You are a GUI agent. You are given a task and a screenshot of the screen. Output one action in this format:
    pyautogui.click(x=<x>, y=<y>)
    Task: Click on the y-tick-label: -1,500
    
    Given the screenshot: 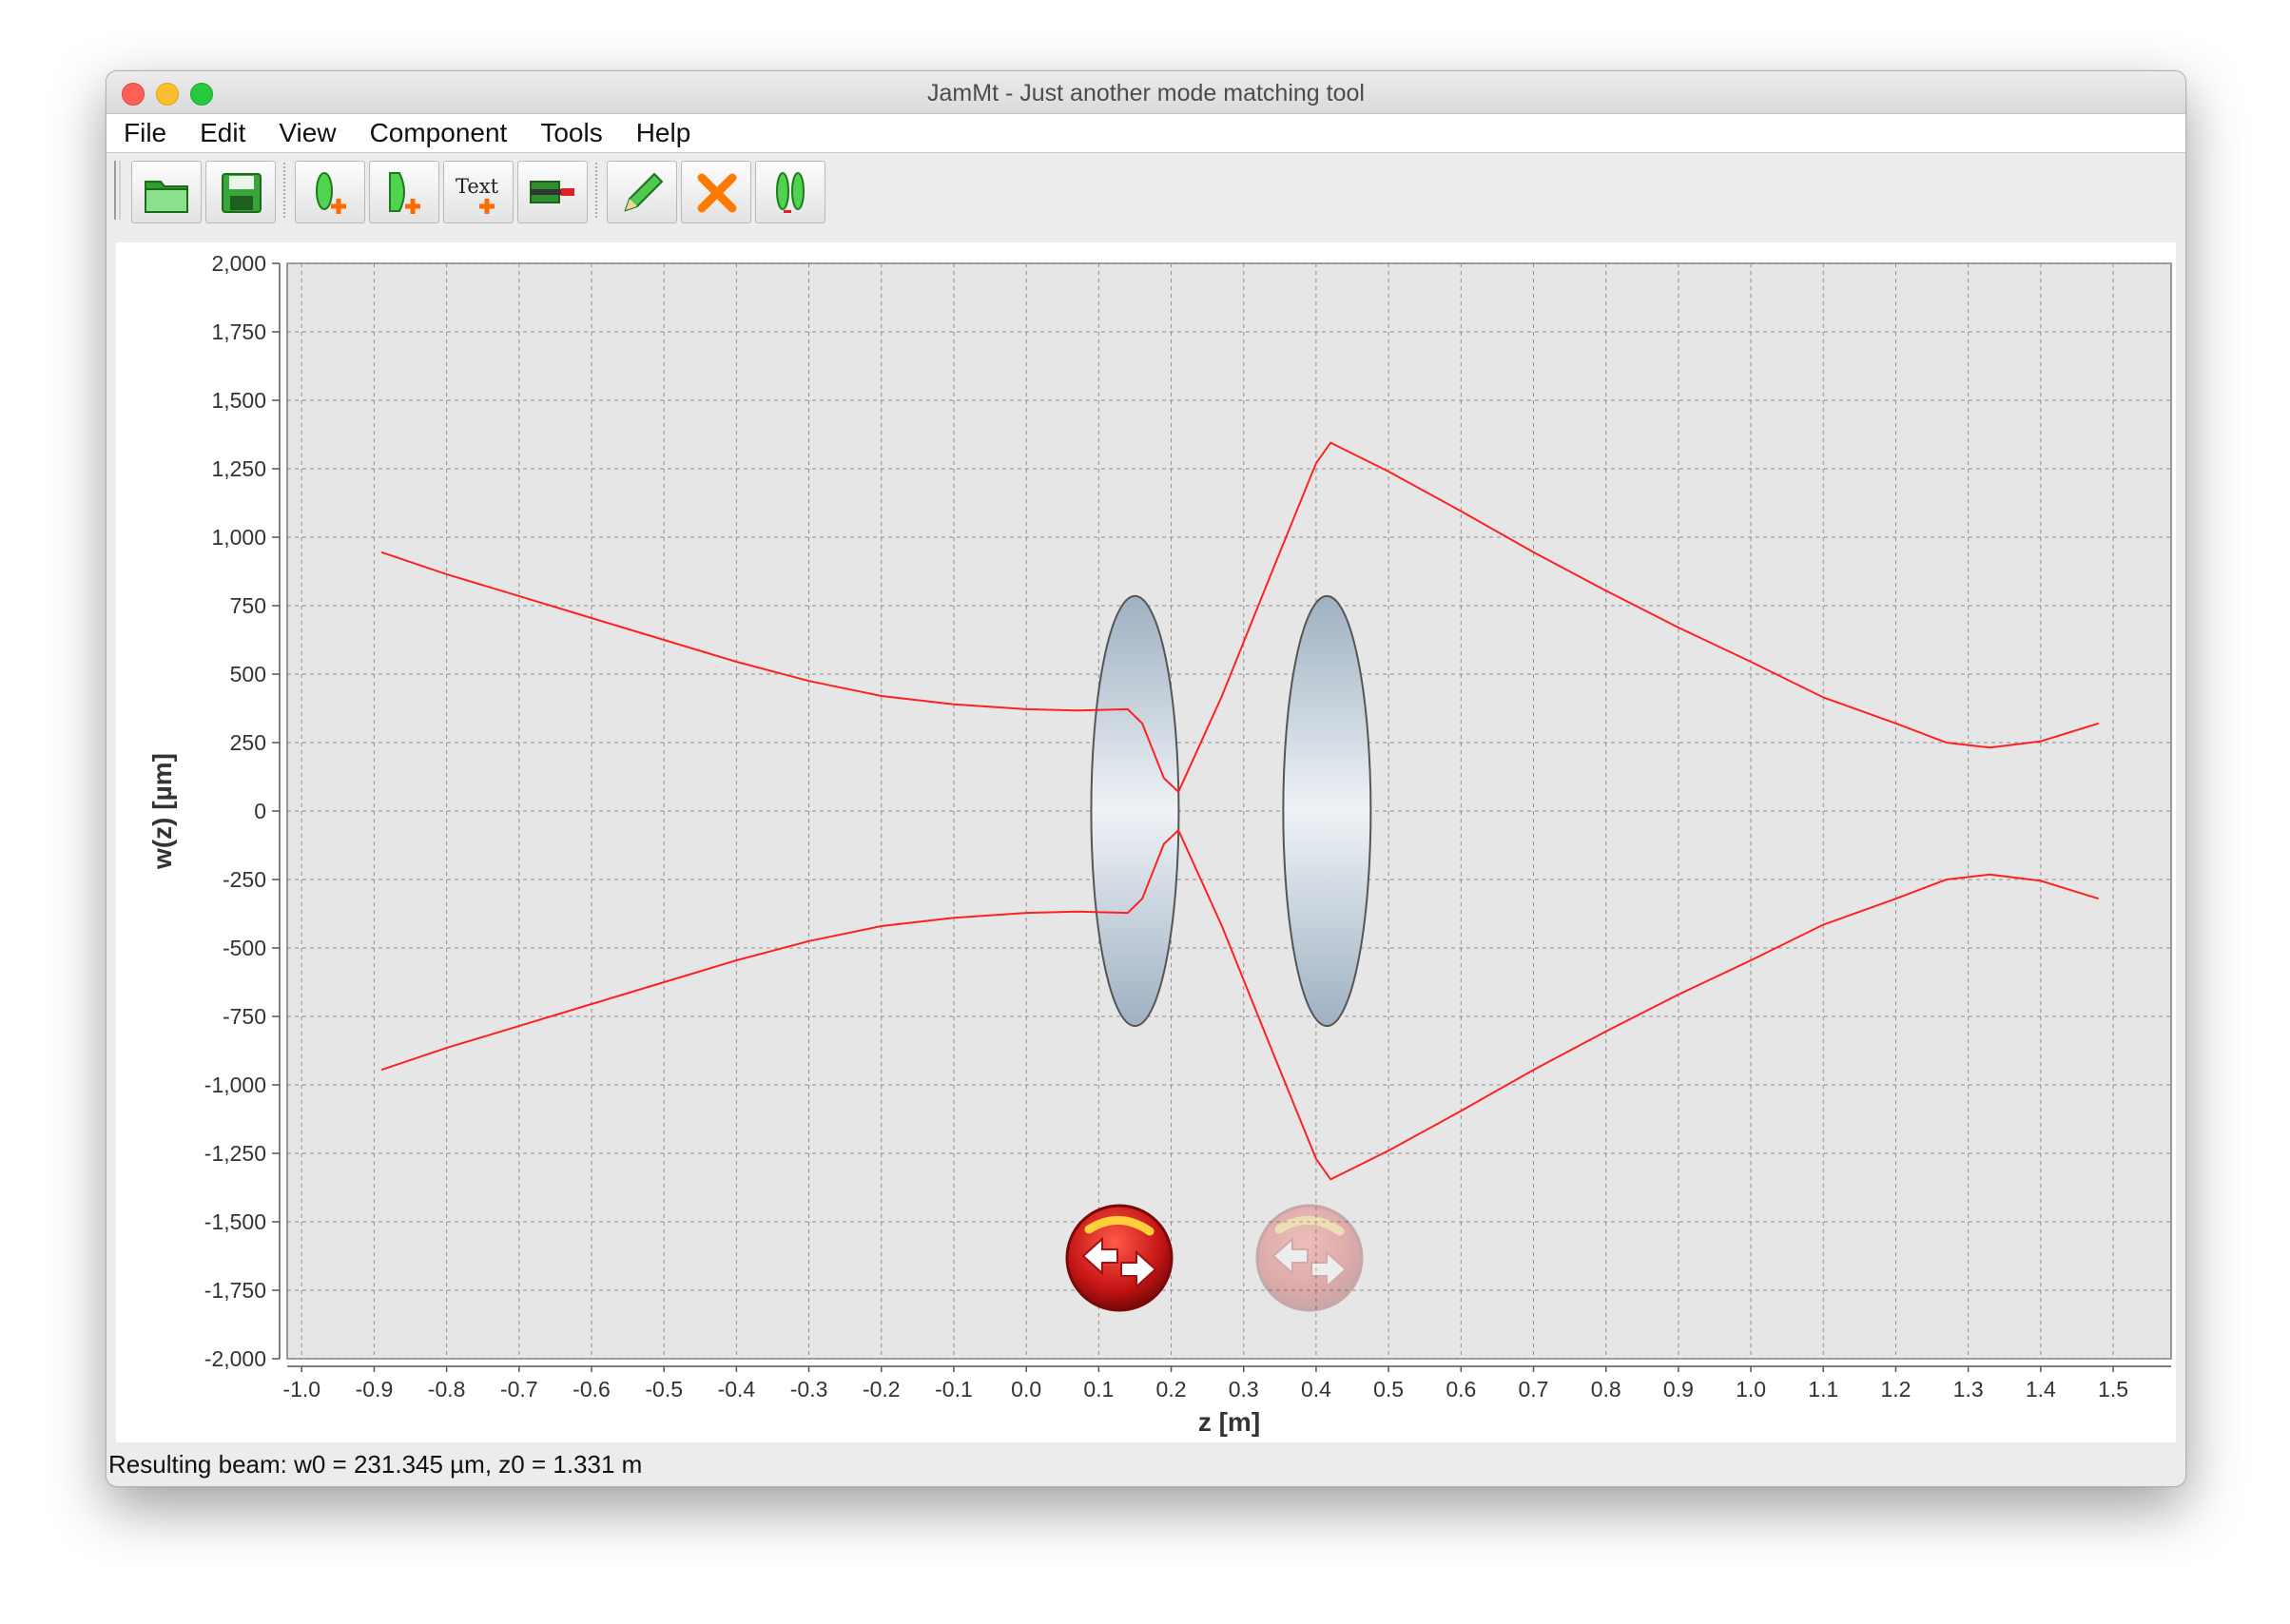 What is the action you would take?
    pyautogui.click(x=235, y=1221)
    